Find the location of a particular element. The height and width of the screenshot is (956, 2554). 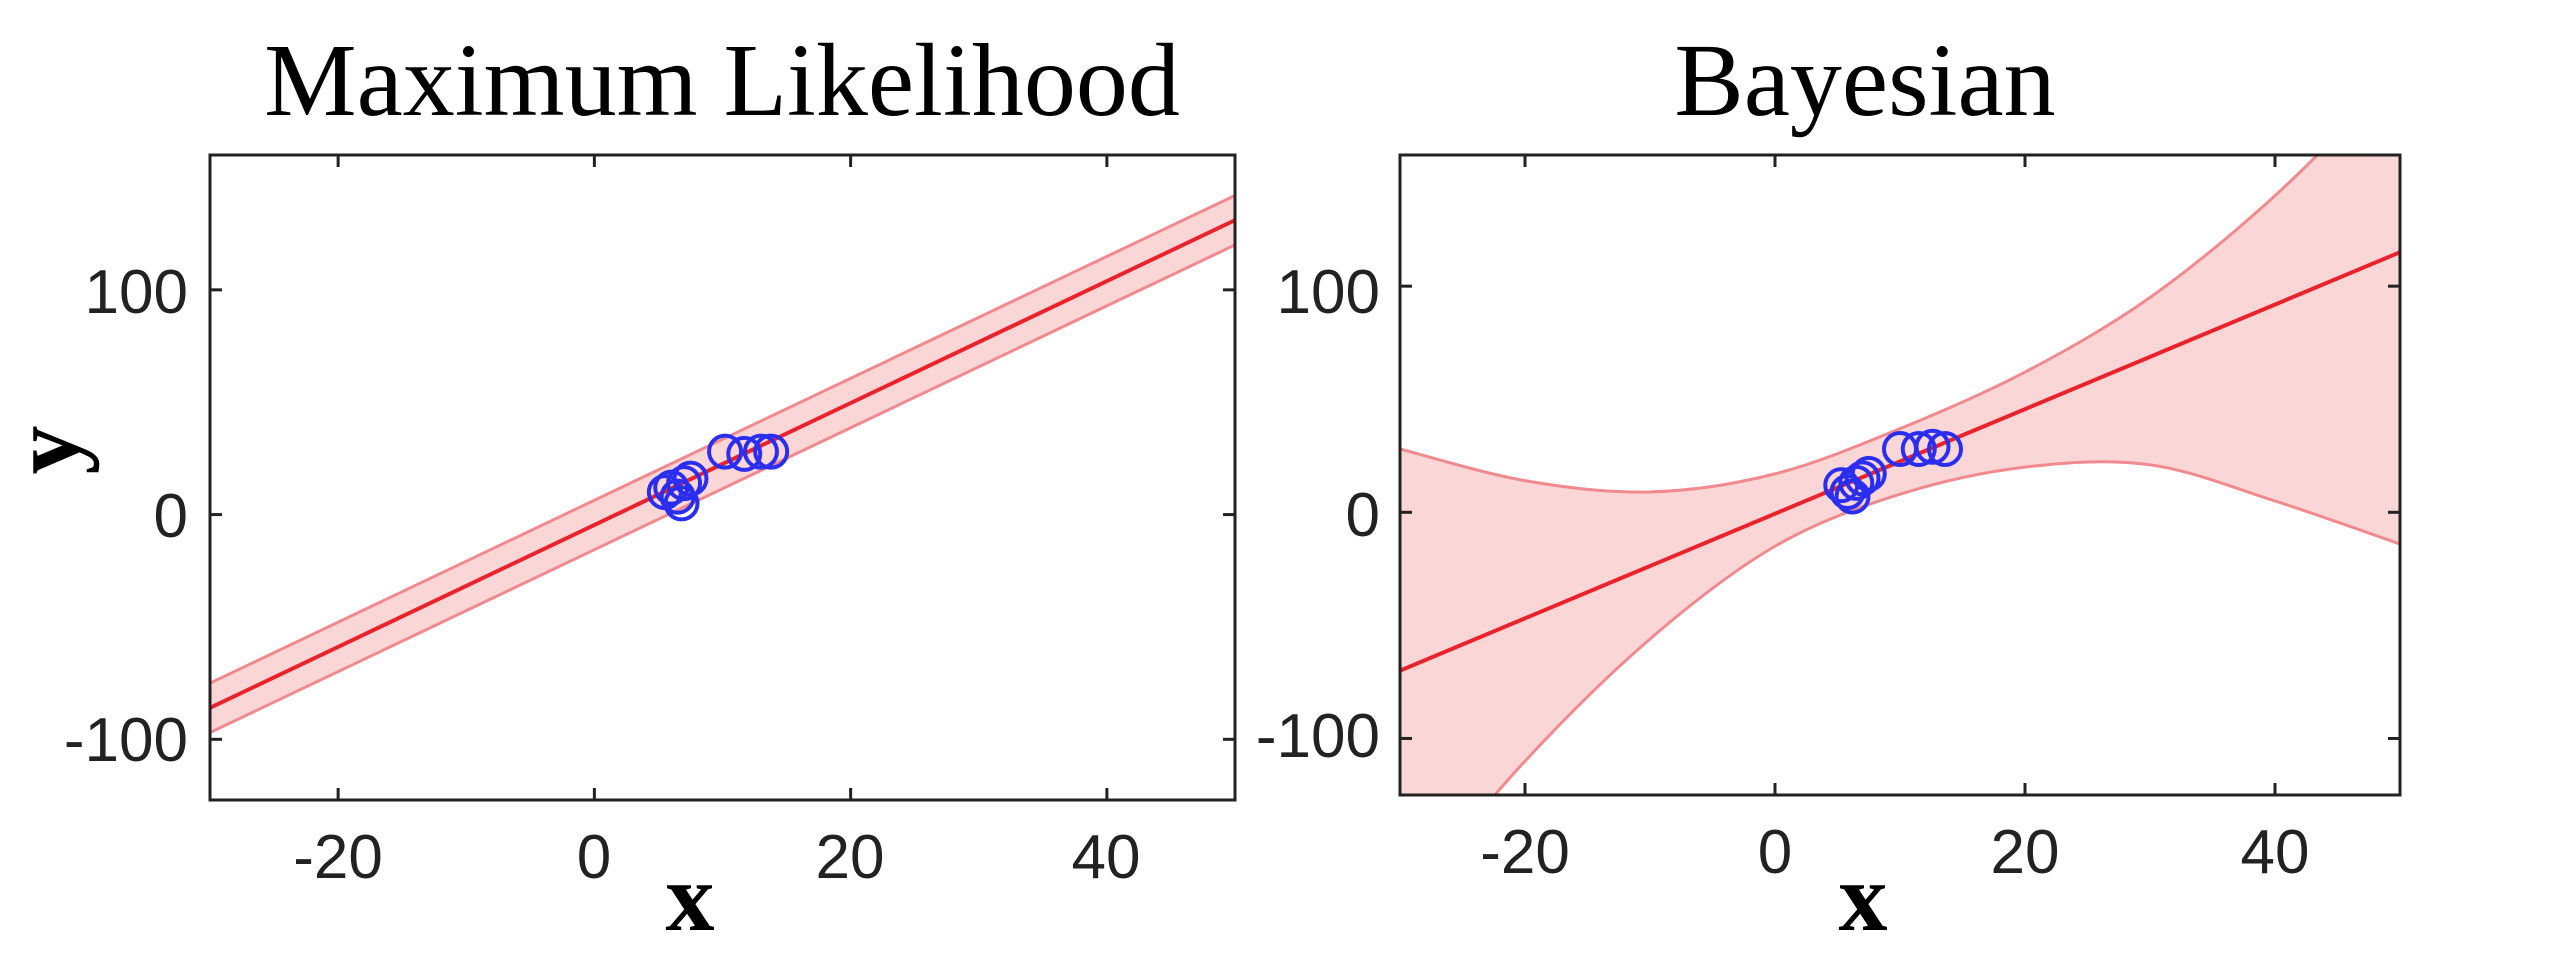

panel-title: Bayesian is located at coordinates (1864, 80).